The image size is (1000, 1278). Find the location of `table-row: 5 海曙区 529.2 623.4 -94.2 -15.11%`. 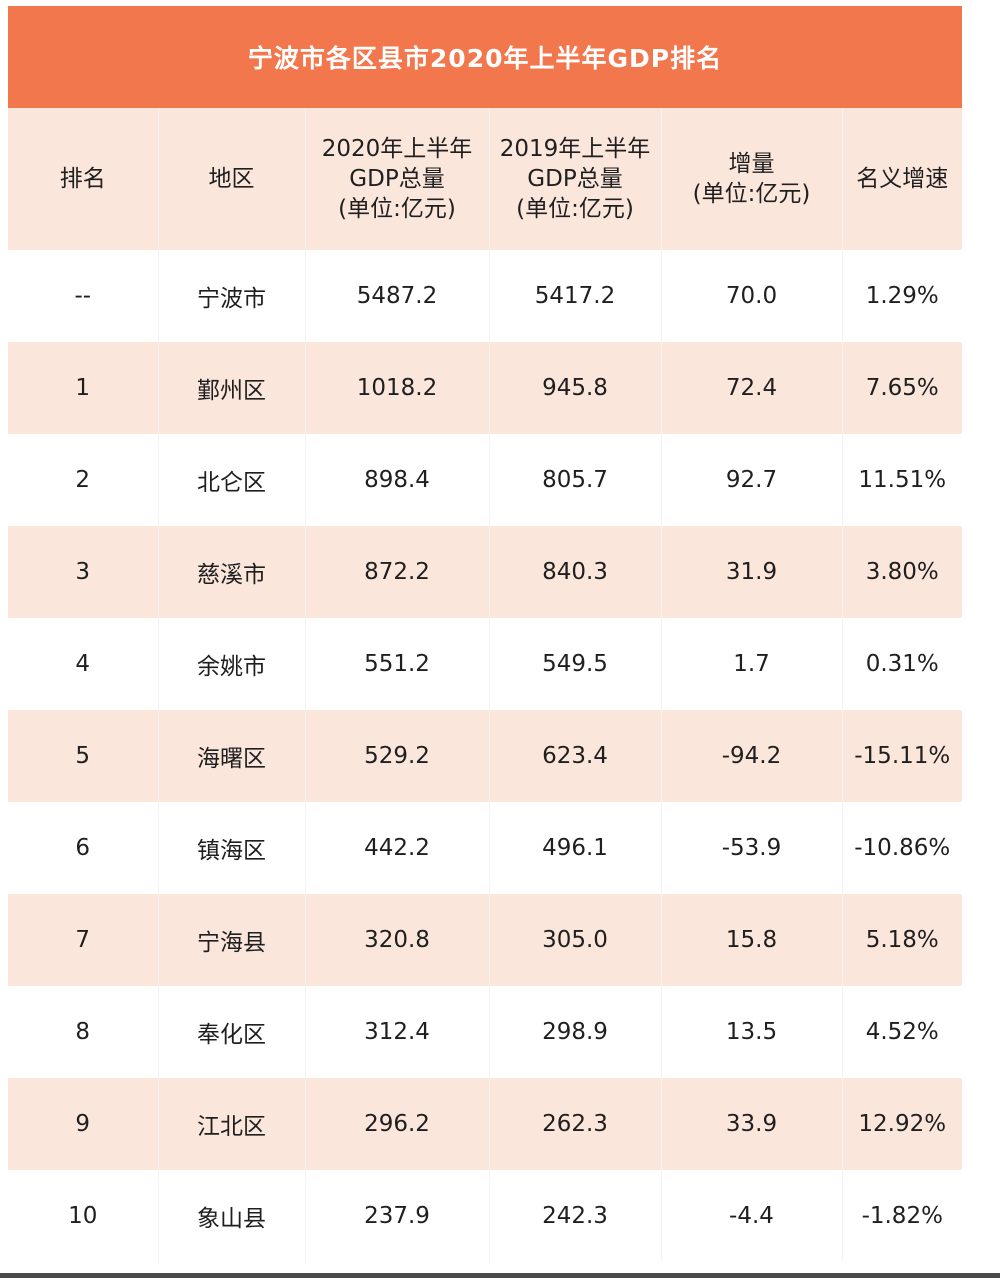

table-row: 5 海曙区 529.2 623.4 -94.2 -15.11% is located at coordinates (485, 756).